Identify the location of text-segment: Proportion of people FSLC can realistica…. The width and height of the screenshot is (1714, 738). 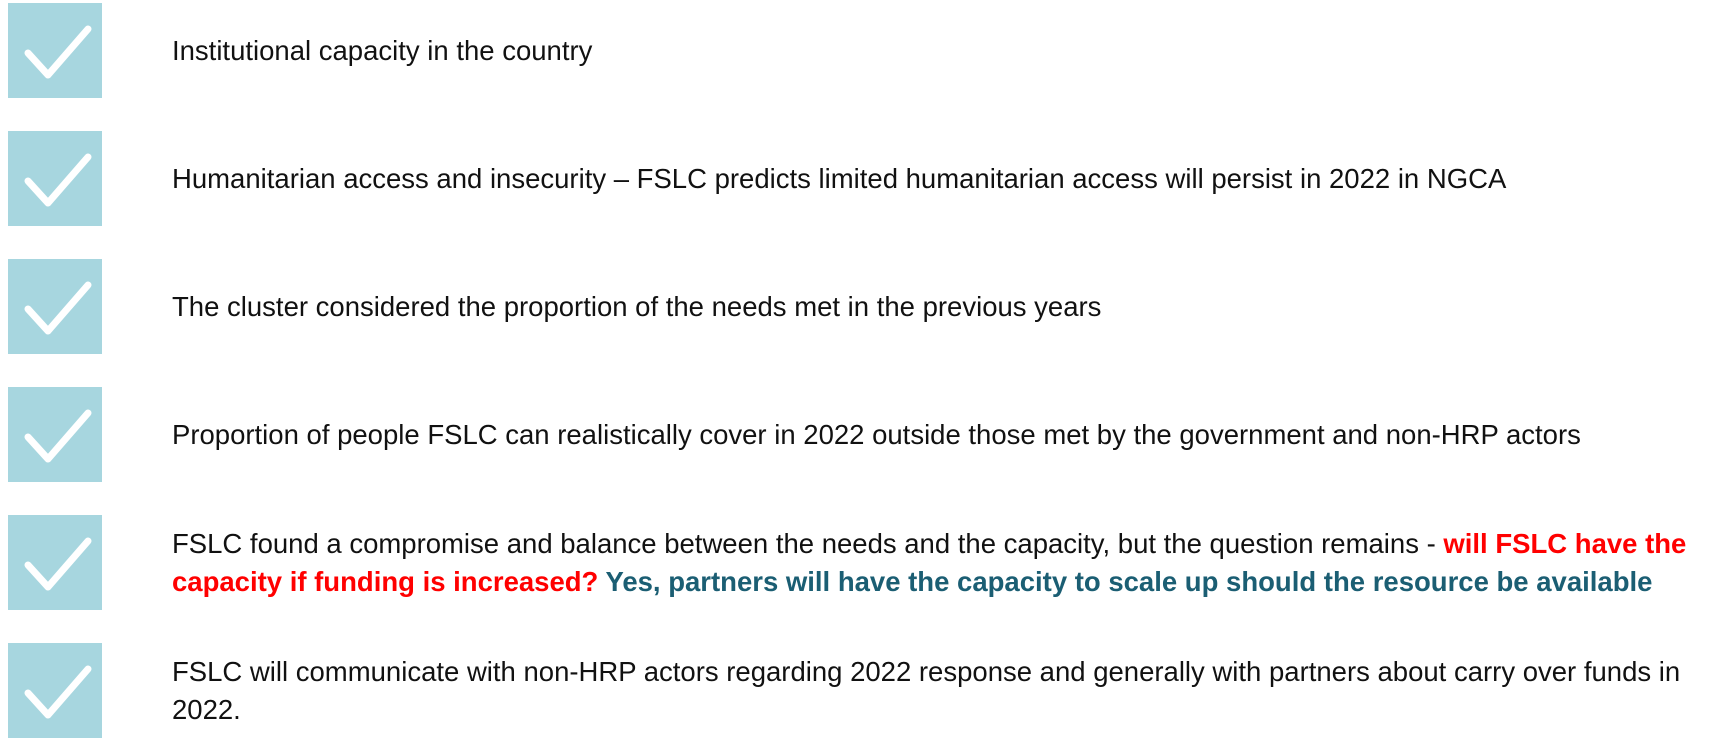
(876, 434).